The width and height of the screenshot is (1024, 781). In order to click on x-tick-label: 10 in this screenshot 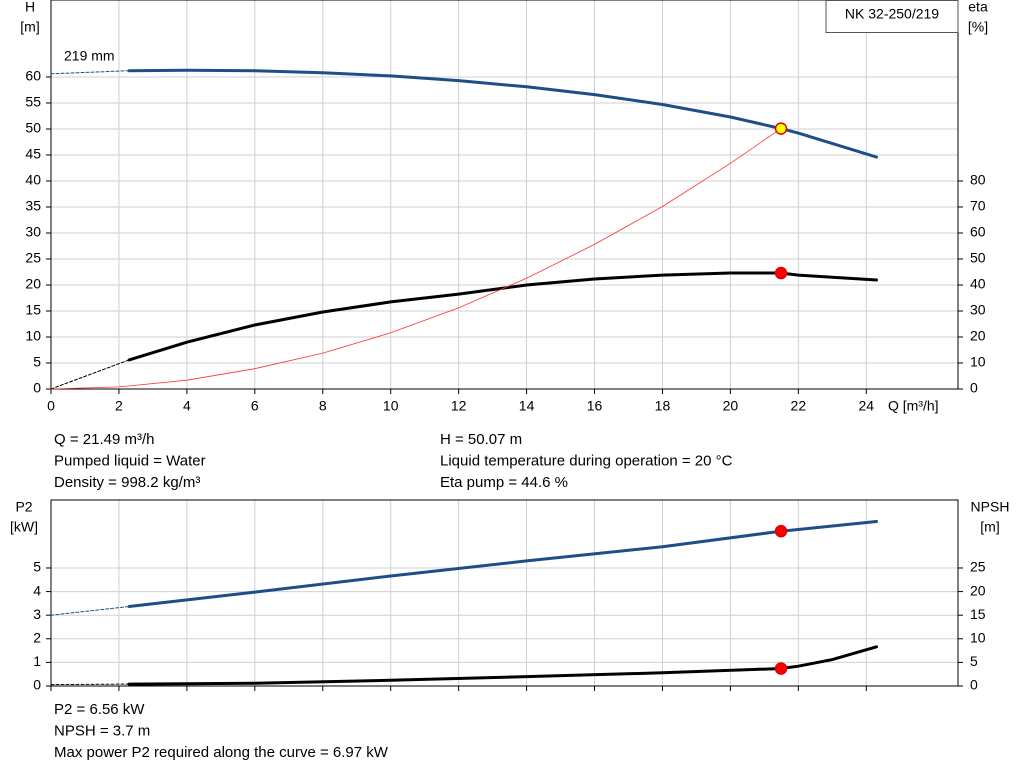, I will do `click(391, 406)`.